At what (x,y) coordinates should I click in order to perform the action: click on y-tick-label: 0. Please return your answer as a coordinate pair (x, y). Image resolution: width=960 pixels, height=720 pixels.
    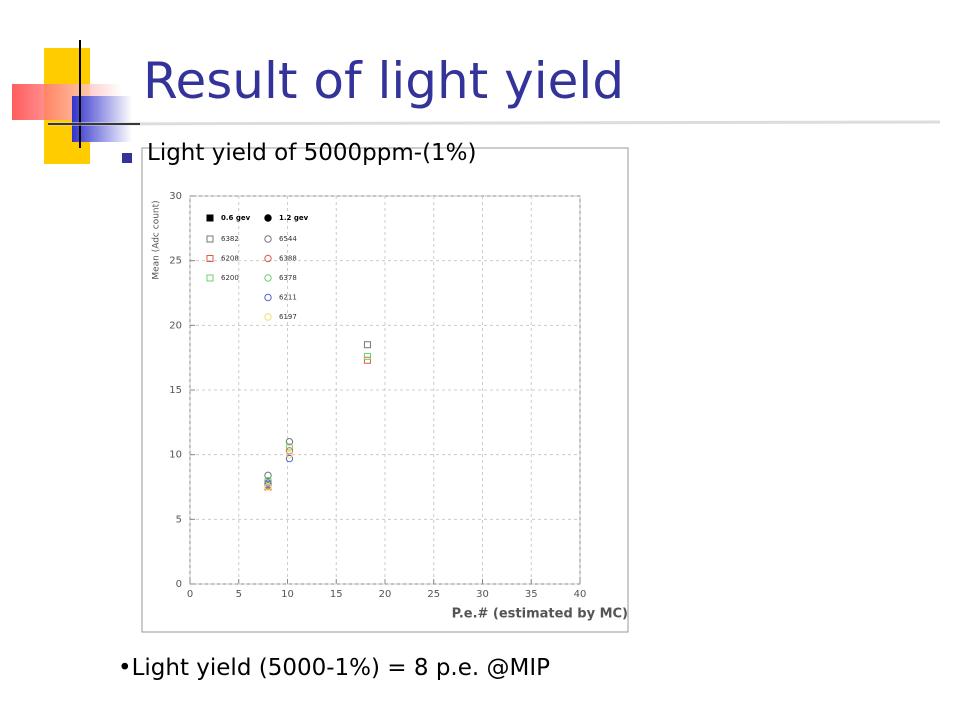
    Looking at the image, I should click on (179, 584).